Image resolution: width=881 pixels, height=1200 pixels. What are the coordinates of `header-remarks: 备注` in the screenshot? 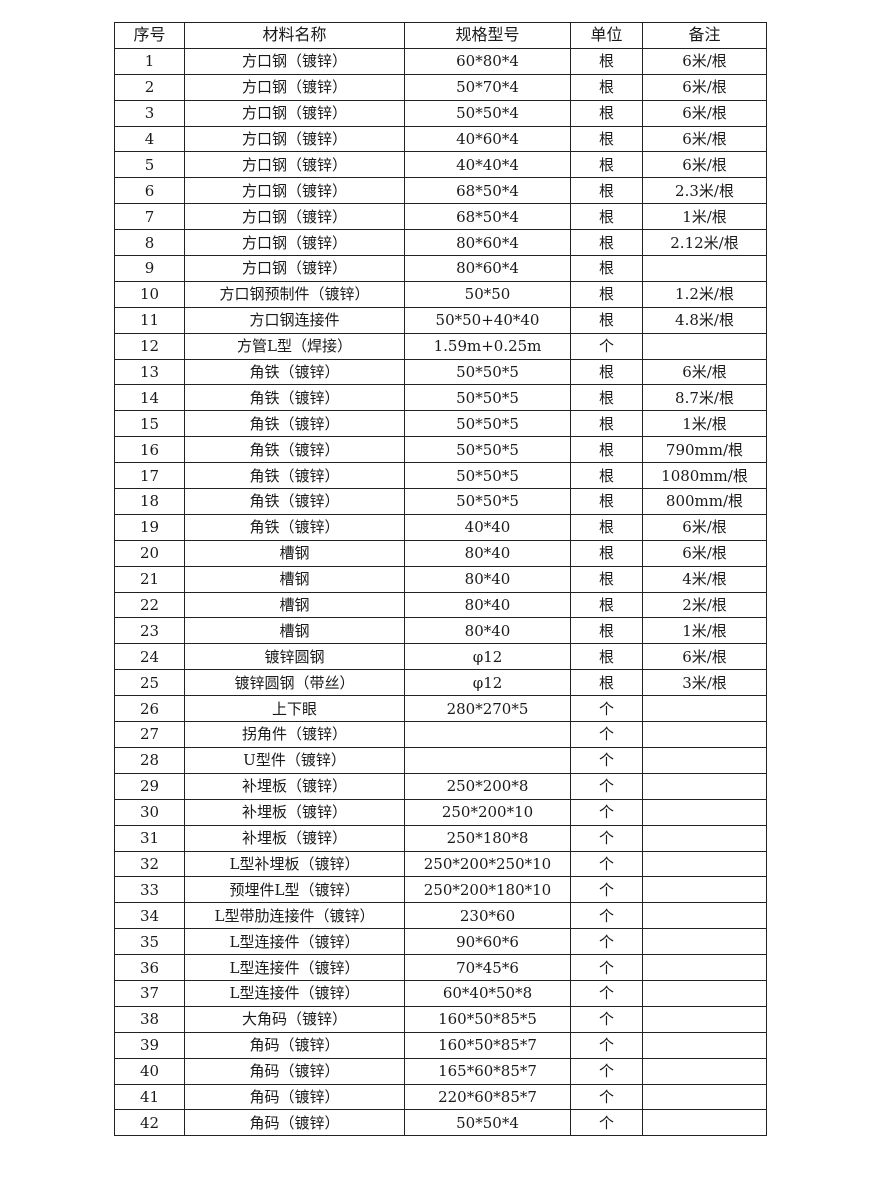 It's located at (704, 35).